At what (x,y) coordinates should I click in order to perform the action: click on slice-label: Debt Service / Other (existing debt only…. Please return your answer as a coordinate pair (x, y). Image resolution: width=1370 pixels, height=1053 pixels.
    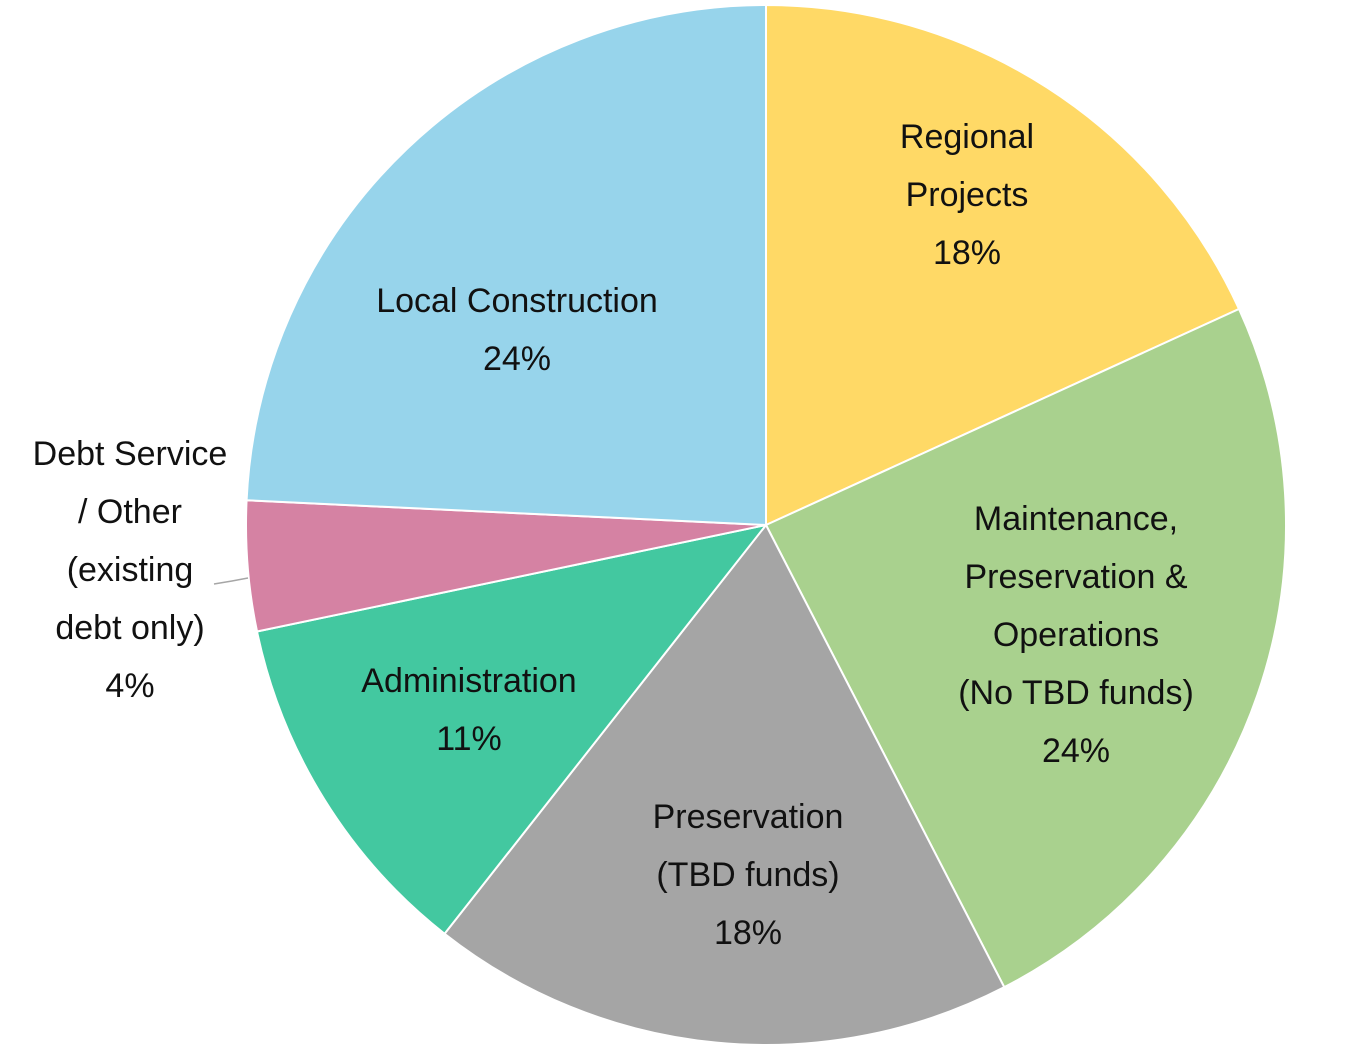
    Looking at the image, I should click on (130, 570).